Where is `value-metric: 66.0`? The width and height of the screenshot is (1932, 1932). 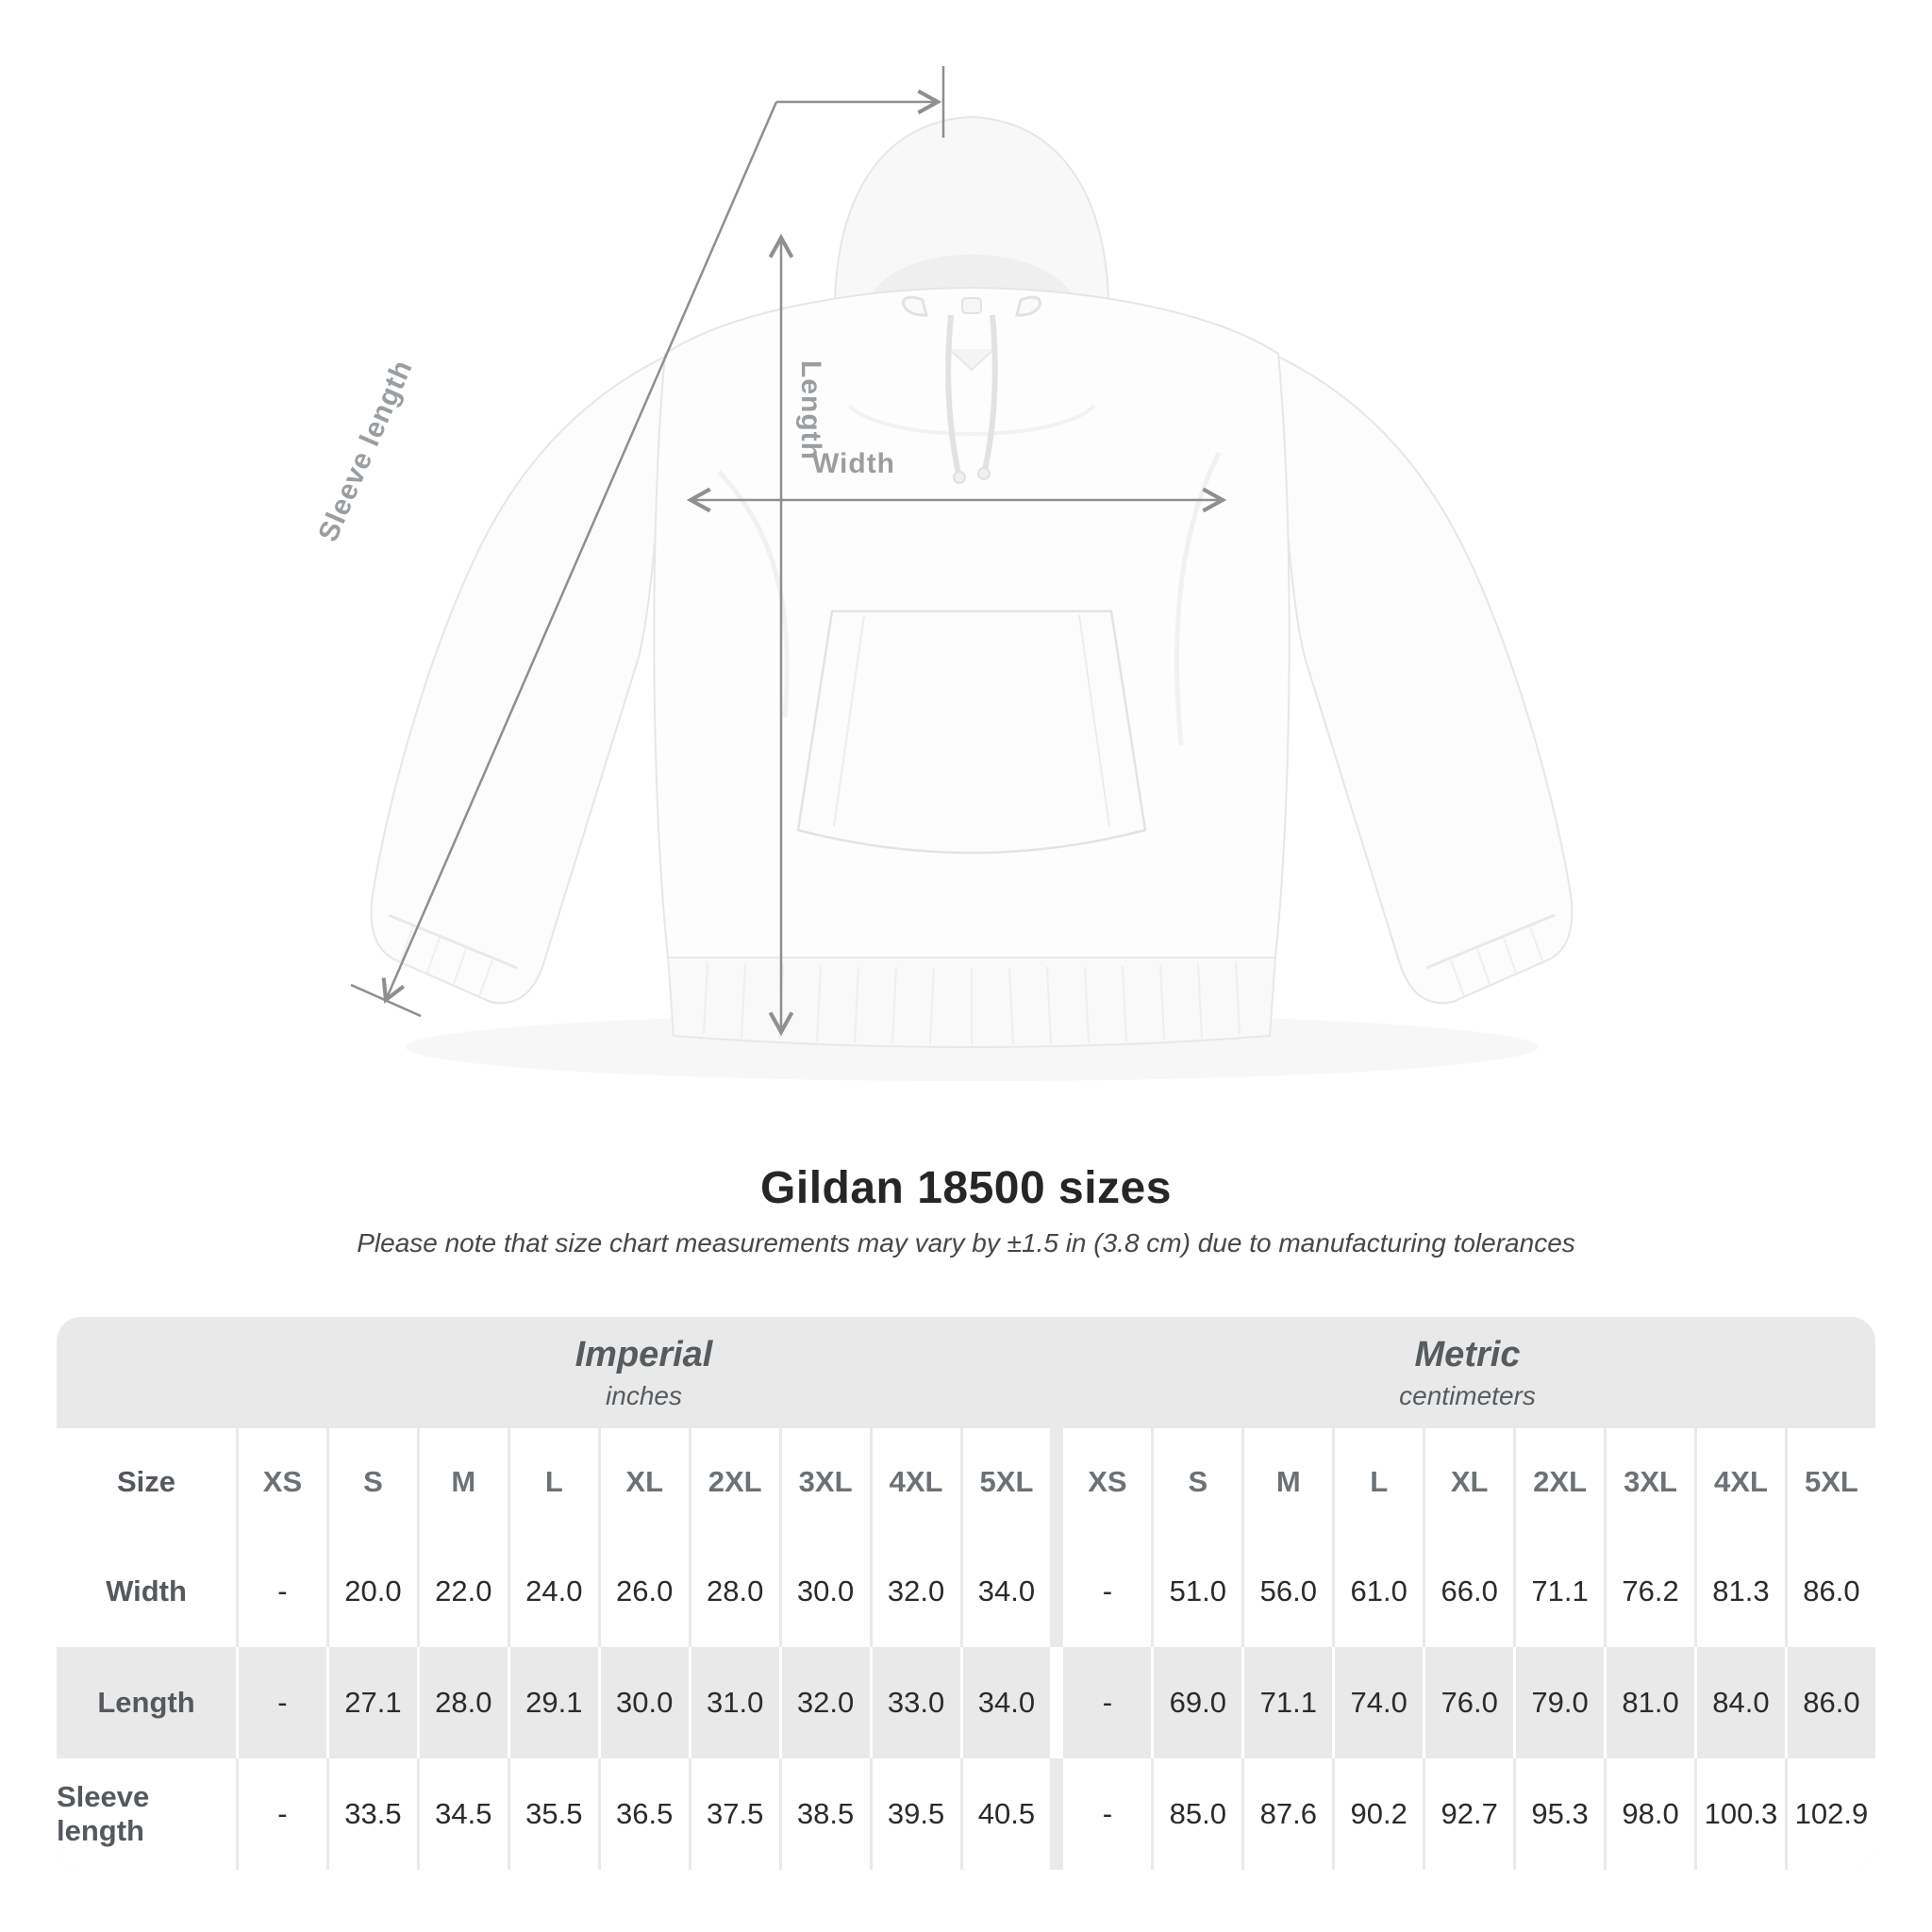 value-metric: 66.0 is located at coordinates (1469, 1591).